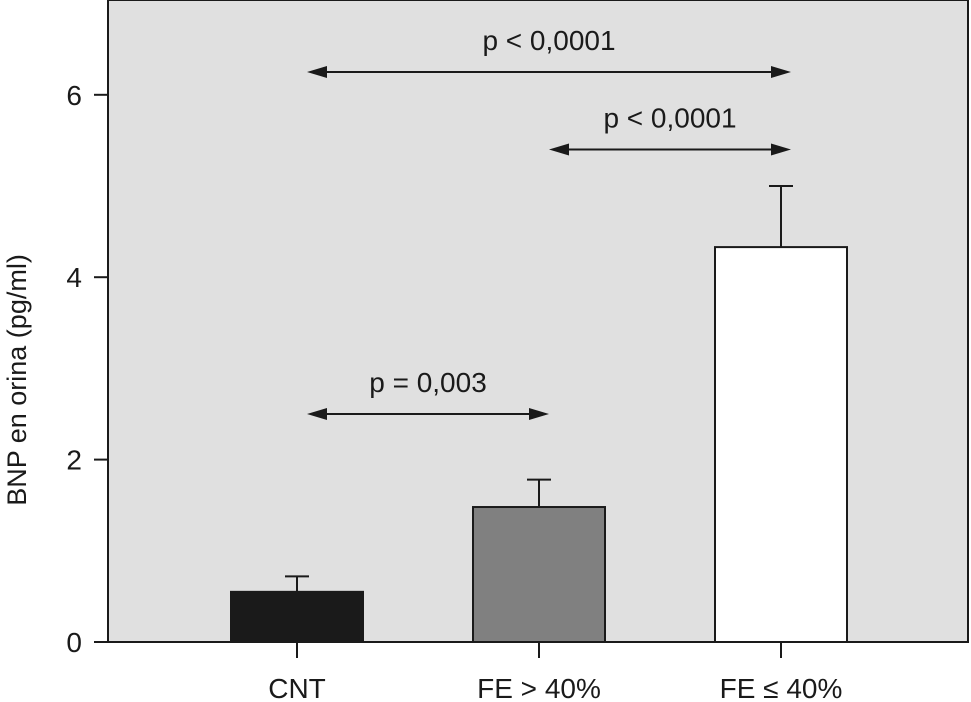  I want to click on y-axis-label: BNP en orina (pg/ml), so click(17, 380).